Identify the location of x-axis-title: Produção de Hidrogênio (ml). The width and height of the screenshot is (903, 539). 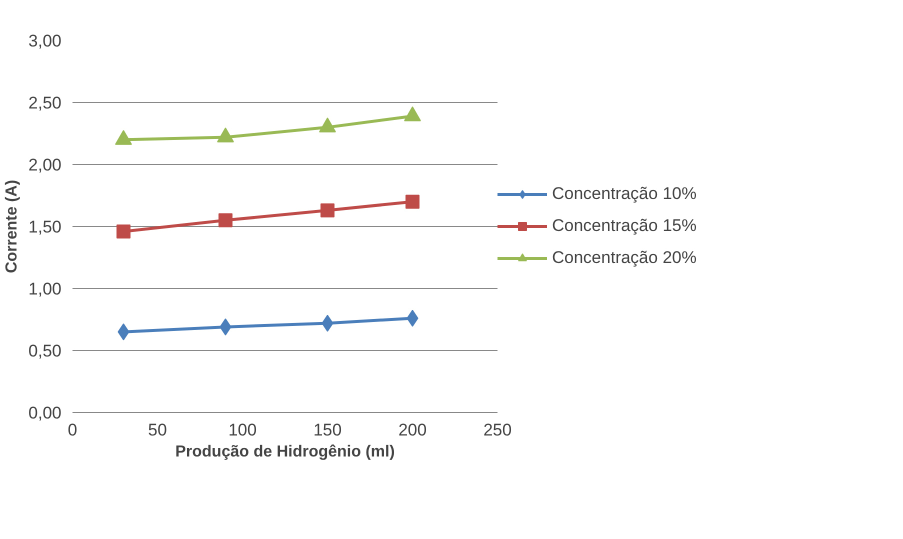
(285, 452).